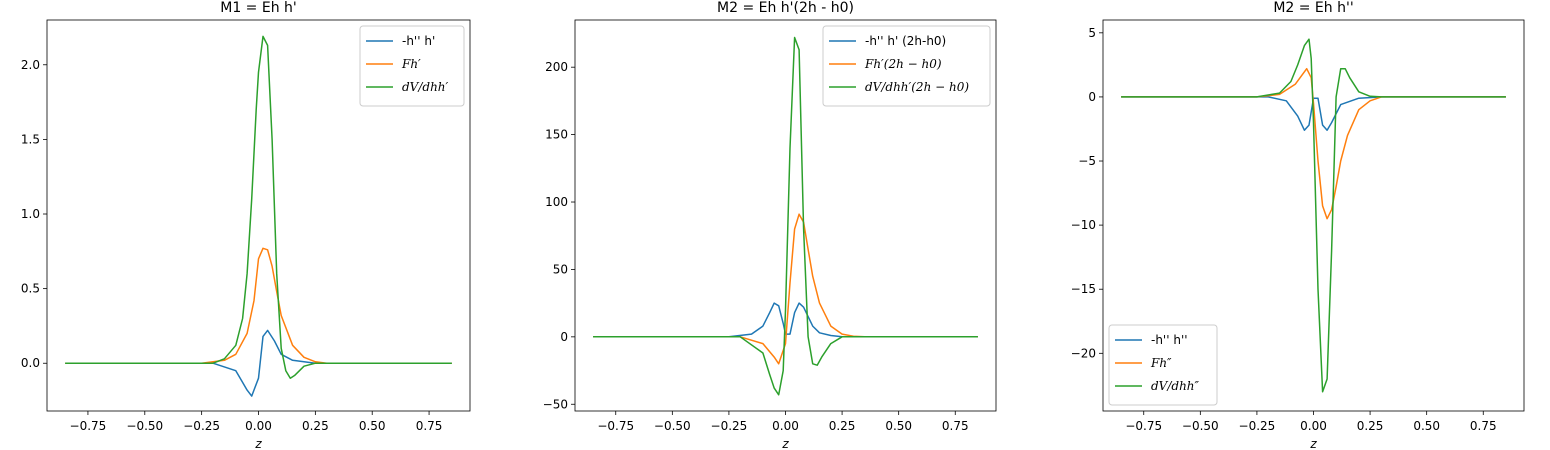  Describe the element at coordinates (258, 8) in the screenshot. I see `chart-title: M1 = Eh h'` at that location.